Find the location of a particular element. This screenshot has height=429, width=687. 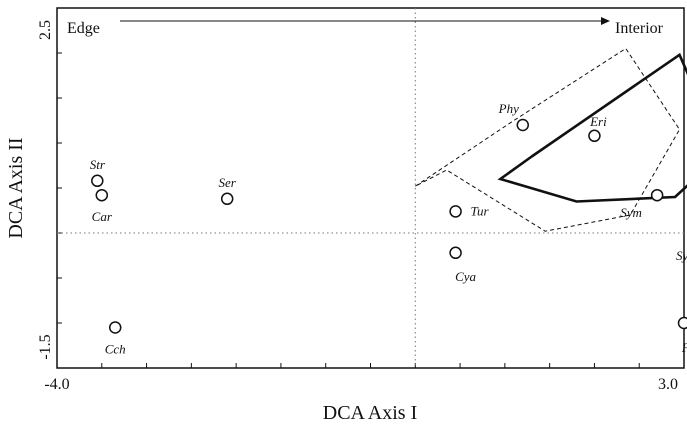

data-point-sym is located at coordinates (657, 195).